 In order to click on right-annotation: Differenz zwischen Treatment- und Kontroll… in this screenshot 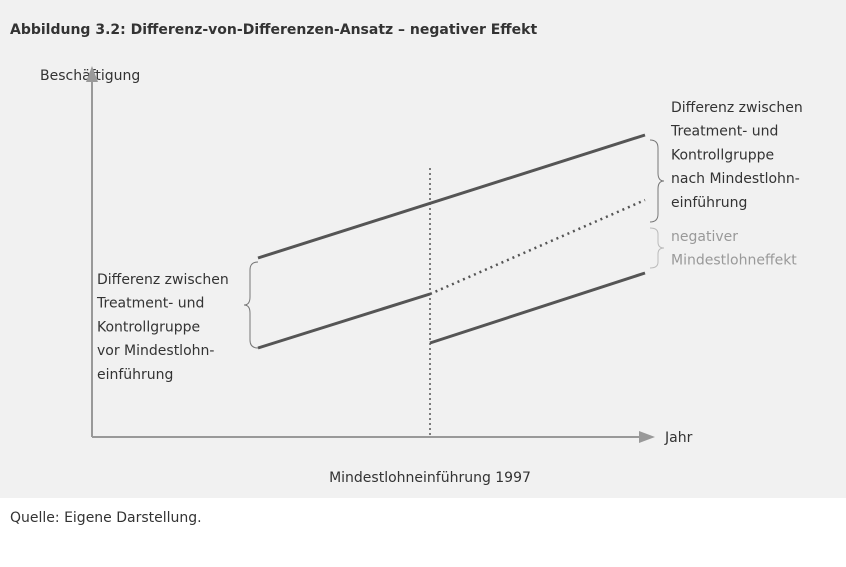, I will do `click(736, 155)`.